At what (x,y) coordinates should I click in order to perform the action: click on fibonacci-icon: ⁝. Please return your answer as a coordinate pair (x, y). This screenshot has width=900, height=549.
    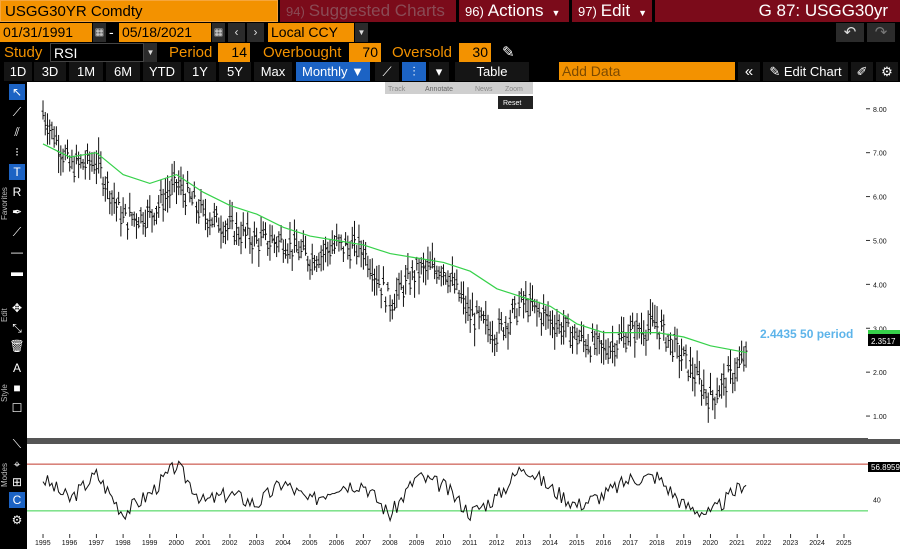
    Looking at the image, I should click on (17, 152).